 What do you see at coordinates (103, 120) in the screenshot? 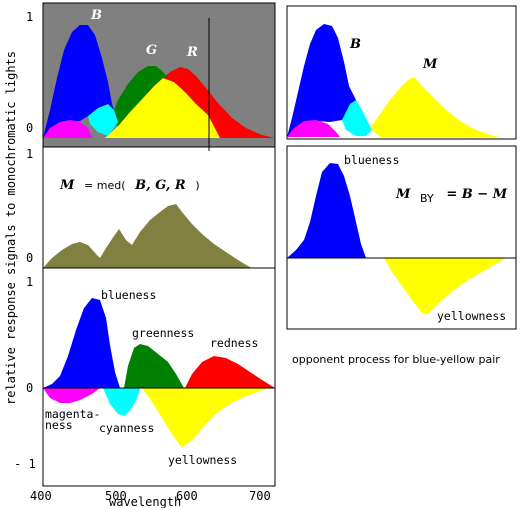
I see `curve-cyan-overlap` at bounding box center [103, 120].